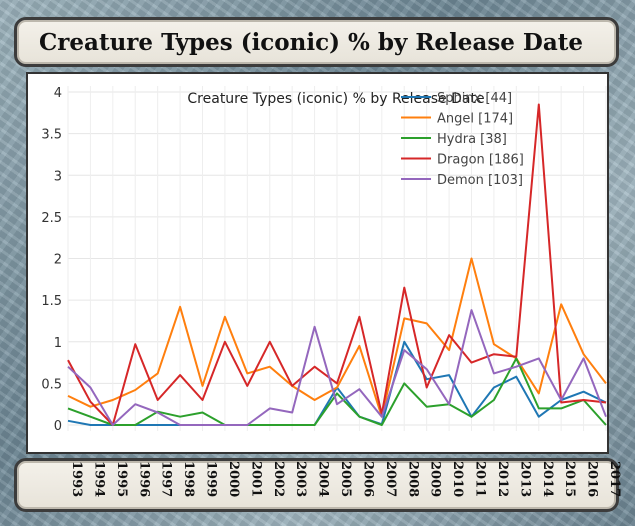 Image resolution: width=635 pixels, height=526 pixels. What do you see at coordinates (233, 479) in the screenshot?
I see `x-tick-label: 2000` at bounding box center [233, 479].